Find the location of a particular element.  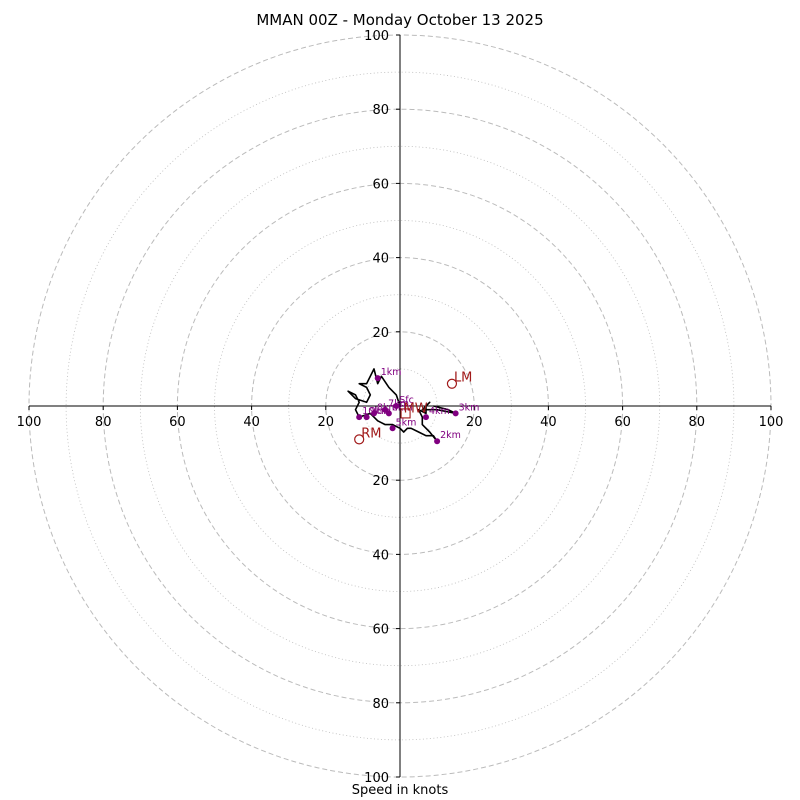

height-marker-1km is located at coordinates (377, 378).